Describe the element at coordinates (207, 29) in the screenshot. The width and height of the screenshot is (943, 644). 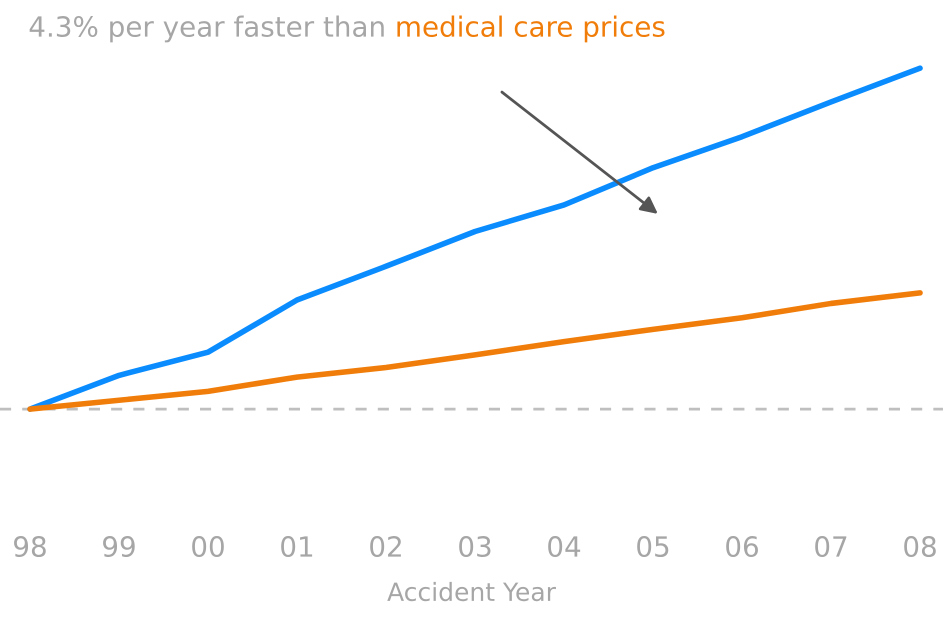
I see `chart-title: 4.3% per year faster than` at that location.